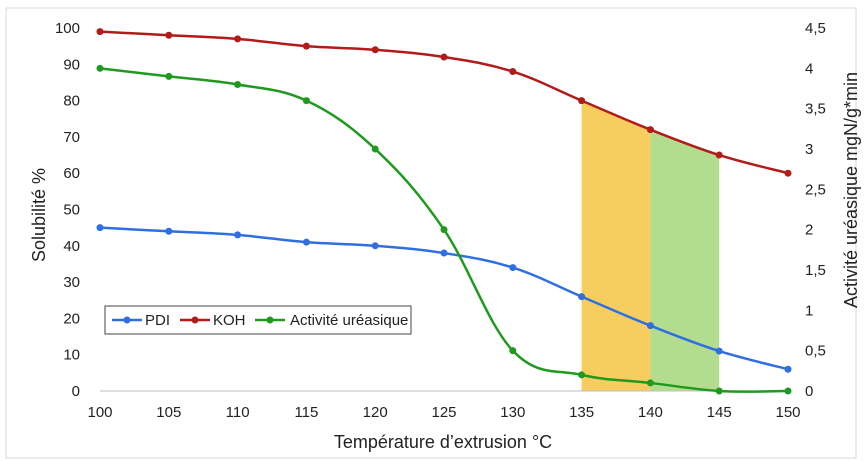 This screenshot has width=864, height=461. I want to click on y-tick-label: 90, so click(71, 64).